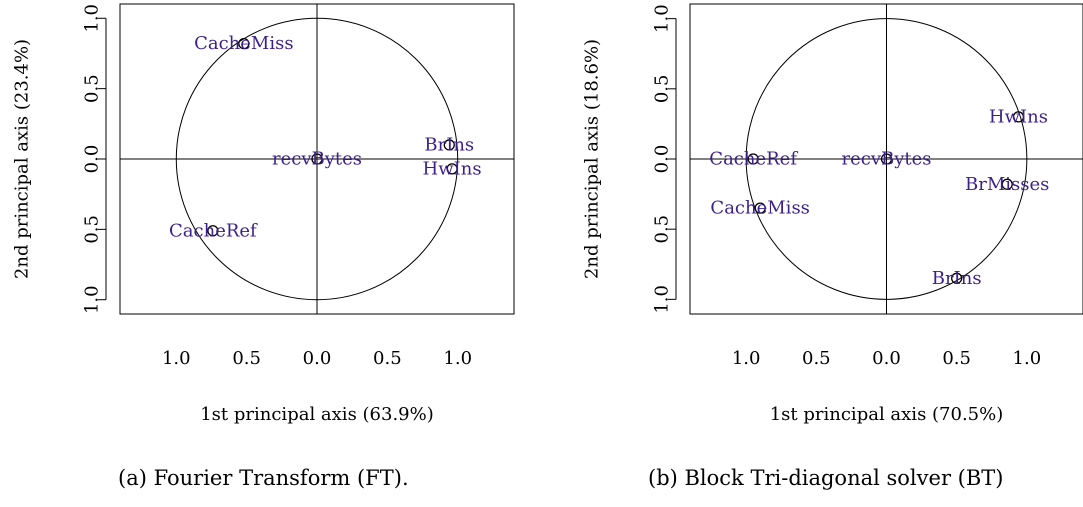 The width and height of the screenshot is (1083, 507). I want to click on x-axis-title: 1st principal axis (70.5%), so click(887, 414).